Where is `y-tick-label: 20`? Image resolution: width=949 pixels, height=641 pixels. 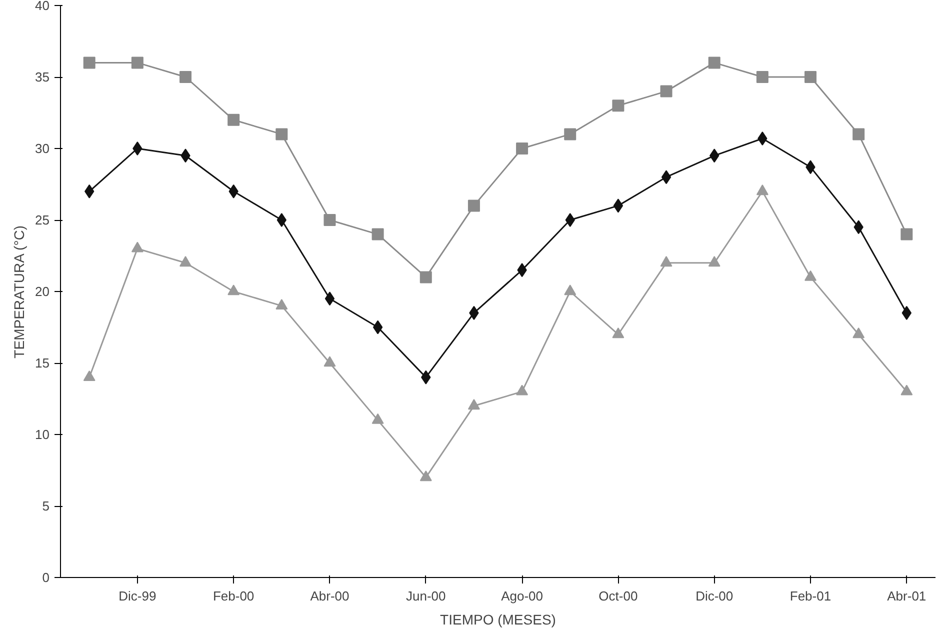 y-tick-label: 20 is located at coordinates (42, 291).